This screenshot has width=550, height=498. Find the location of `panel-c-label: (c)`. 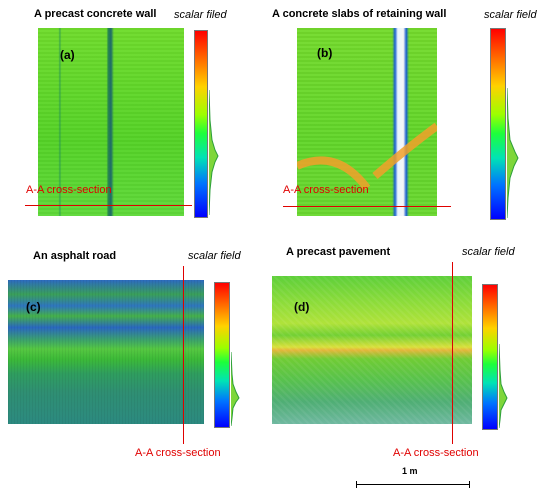

panel-c-label: (c) is located at coordinates (33, 307).